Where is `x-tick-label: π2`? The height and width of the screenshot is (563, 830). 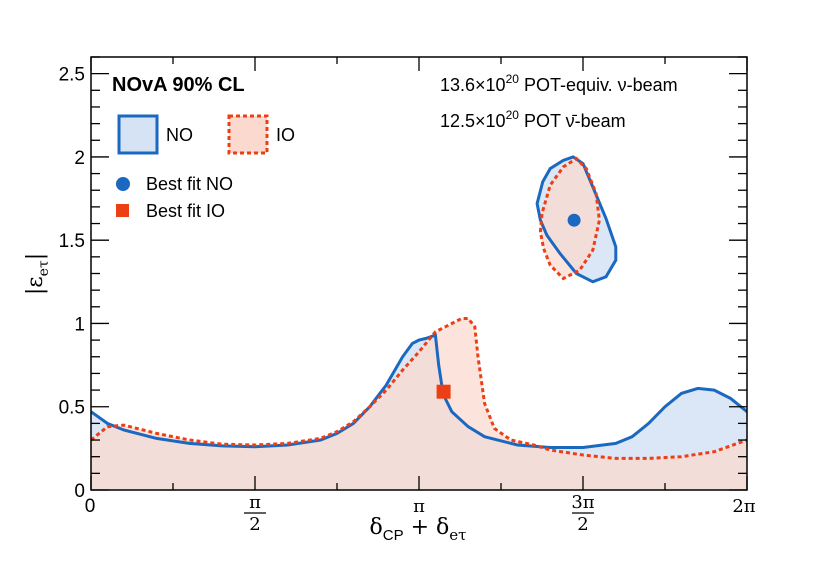
x-tick-label: π2 is located at coordinates (255, 513).